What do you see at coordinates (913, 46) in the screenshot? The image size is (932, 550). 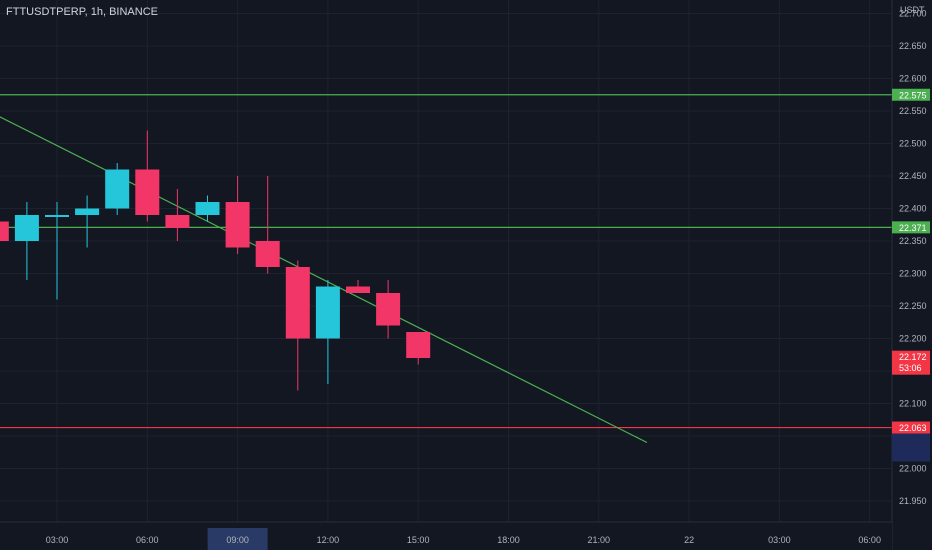 I see `y-tick-label: 22.650` at bounding box center [913, 46].